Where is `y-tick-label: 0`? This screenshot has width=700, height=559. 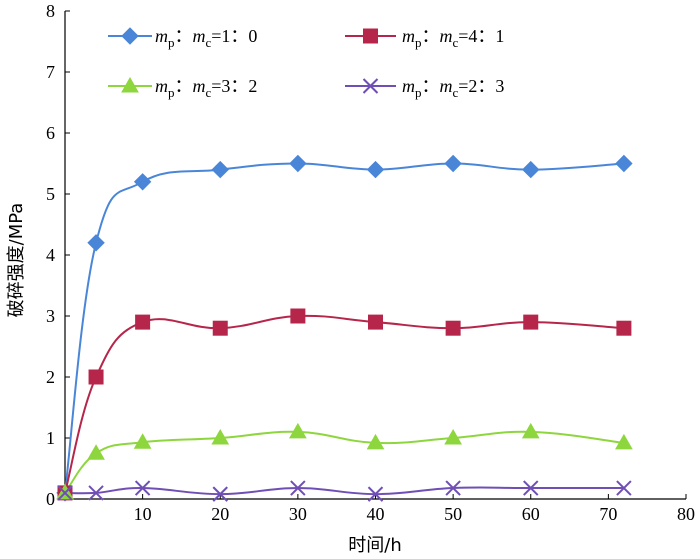
y-tick-label: 0 is located at coordinates (50, 499).